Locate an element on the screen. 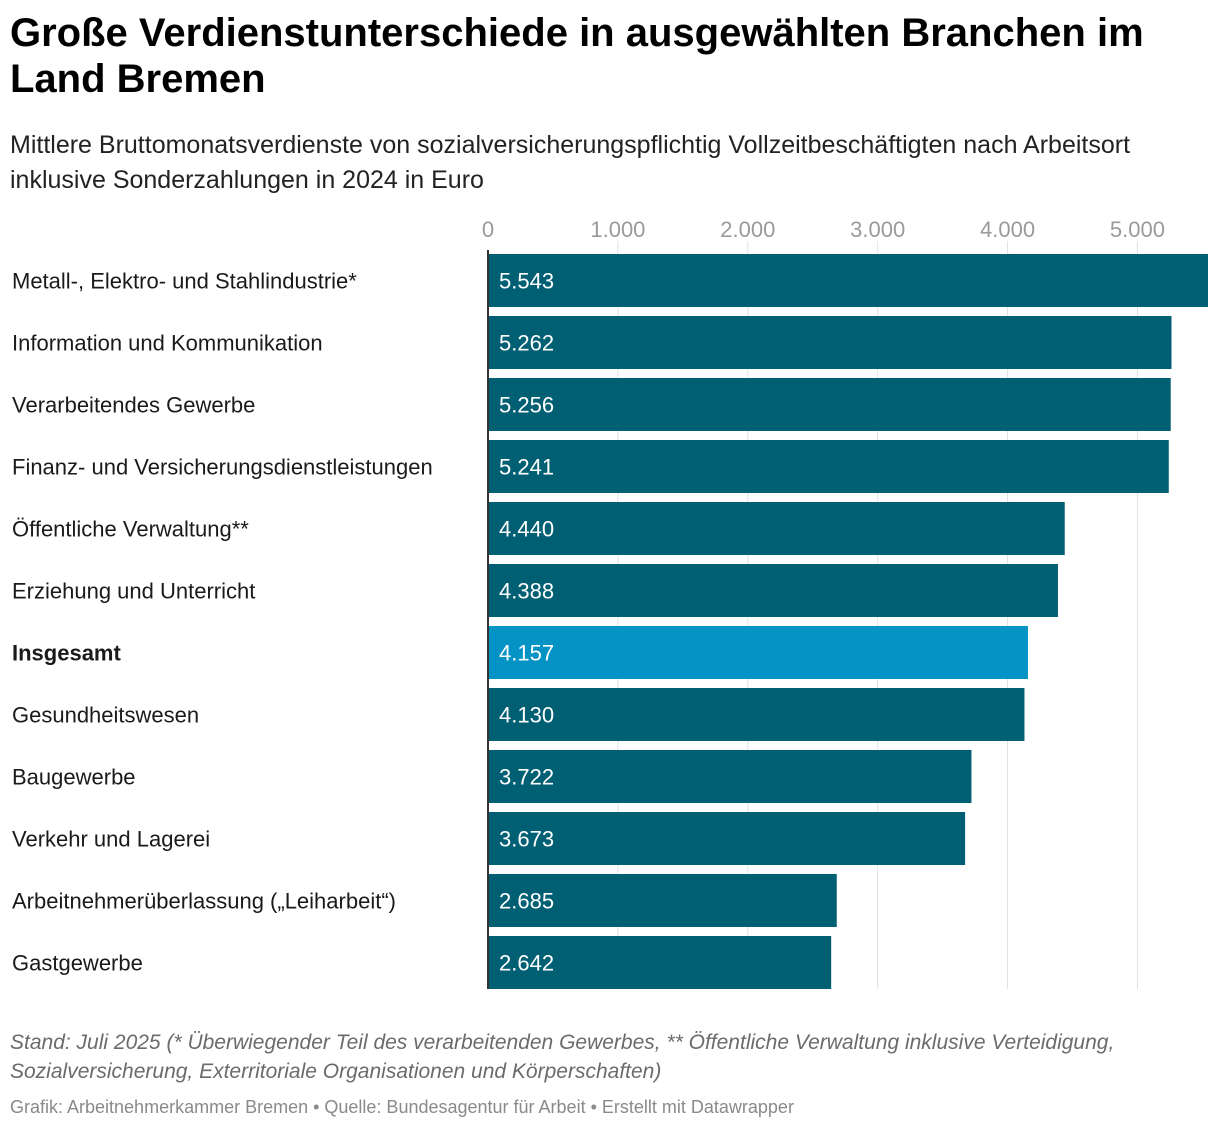 The height and width of the screenshot is (1132, 1220). x-axis-ticks: 0 1.000 2.000 3.000 4.000 5.000 is located at coordinates (823, 229).